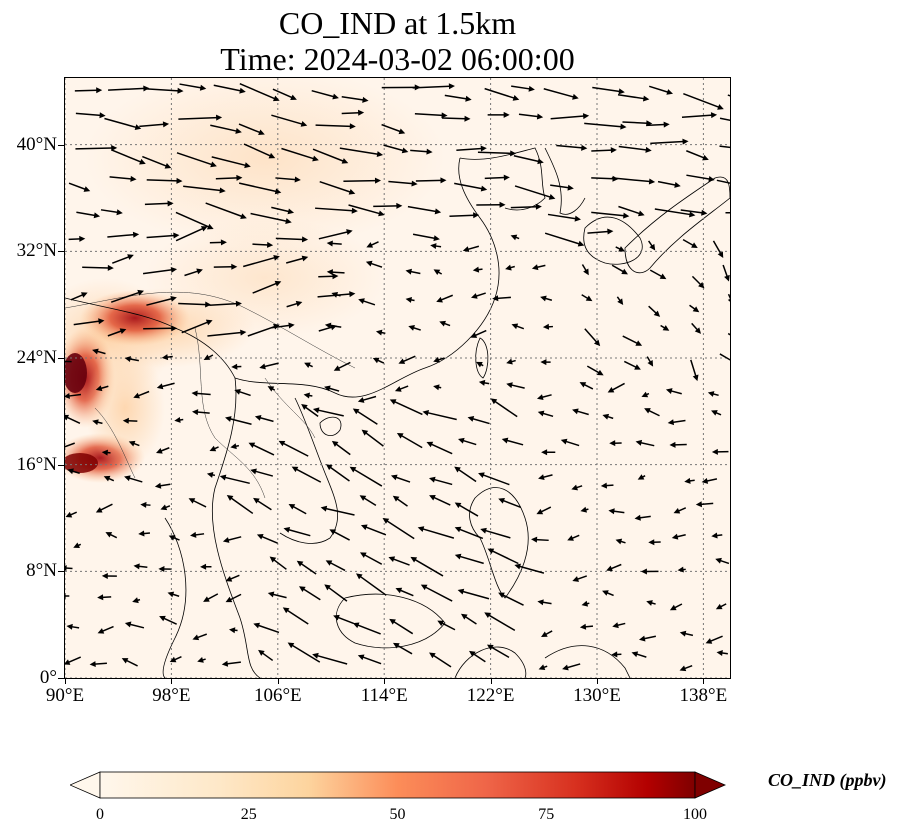 The width and height of the screenshot is (915, 836). I want to click on lat-tick-mark, so click(61, 678).